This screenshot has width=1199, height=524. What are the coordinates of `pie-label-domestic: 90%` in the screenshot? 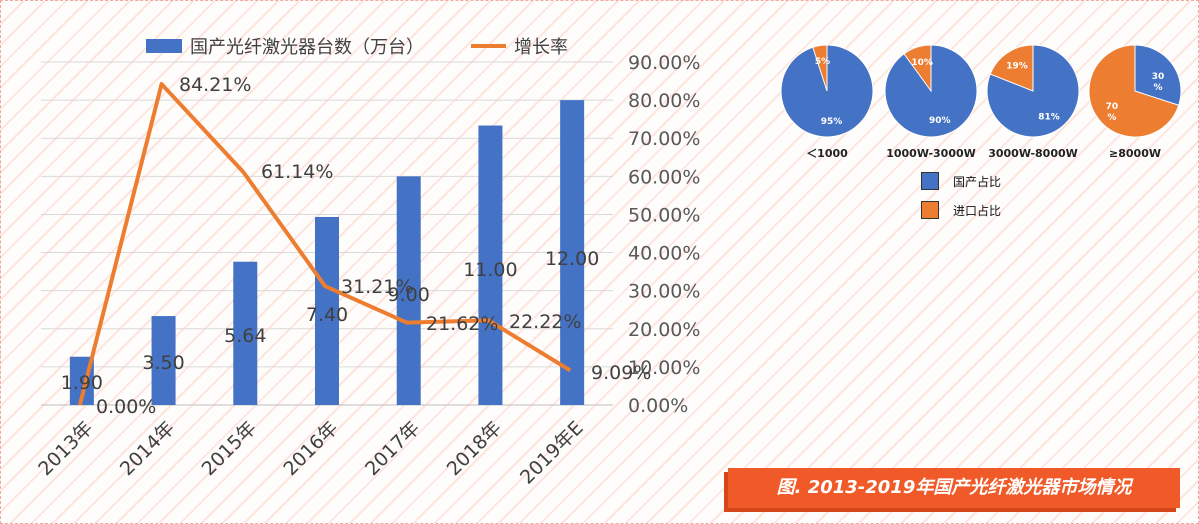 It's located at (940, 121).